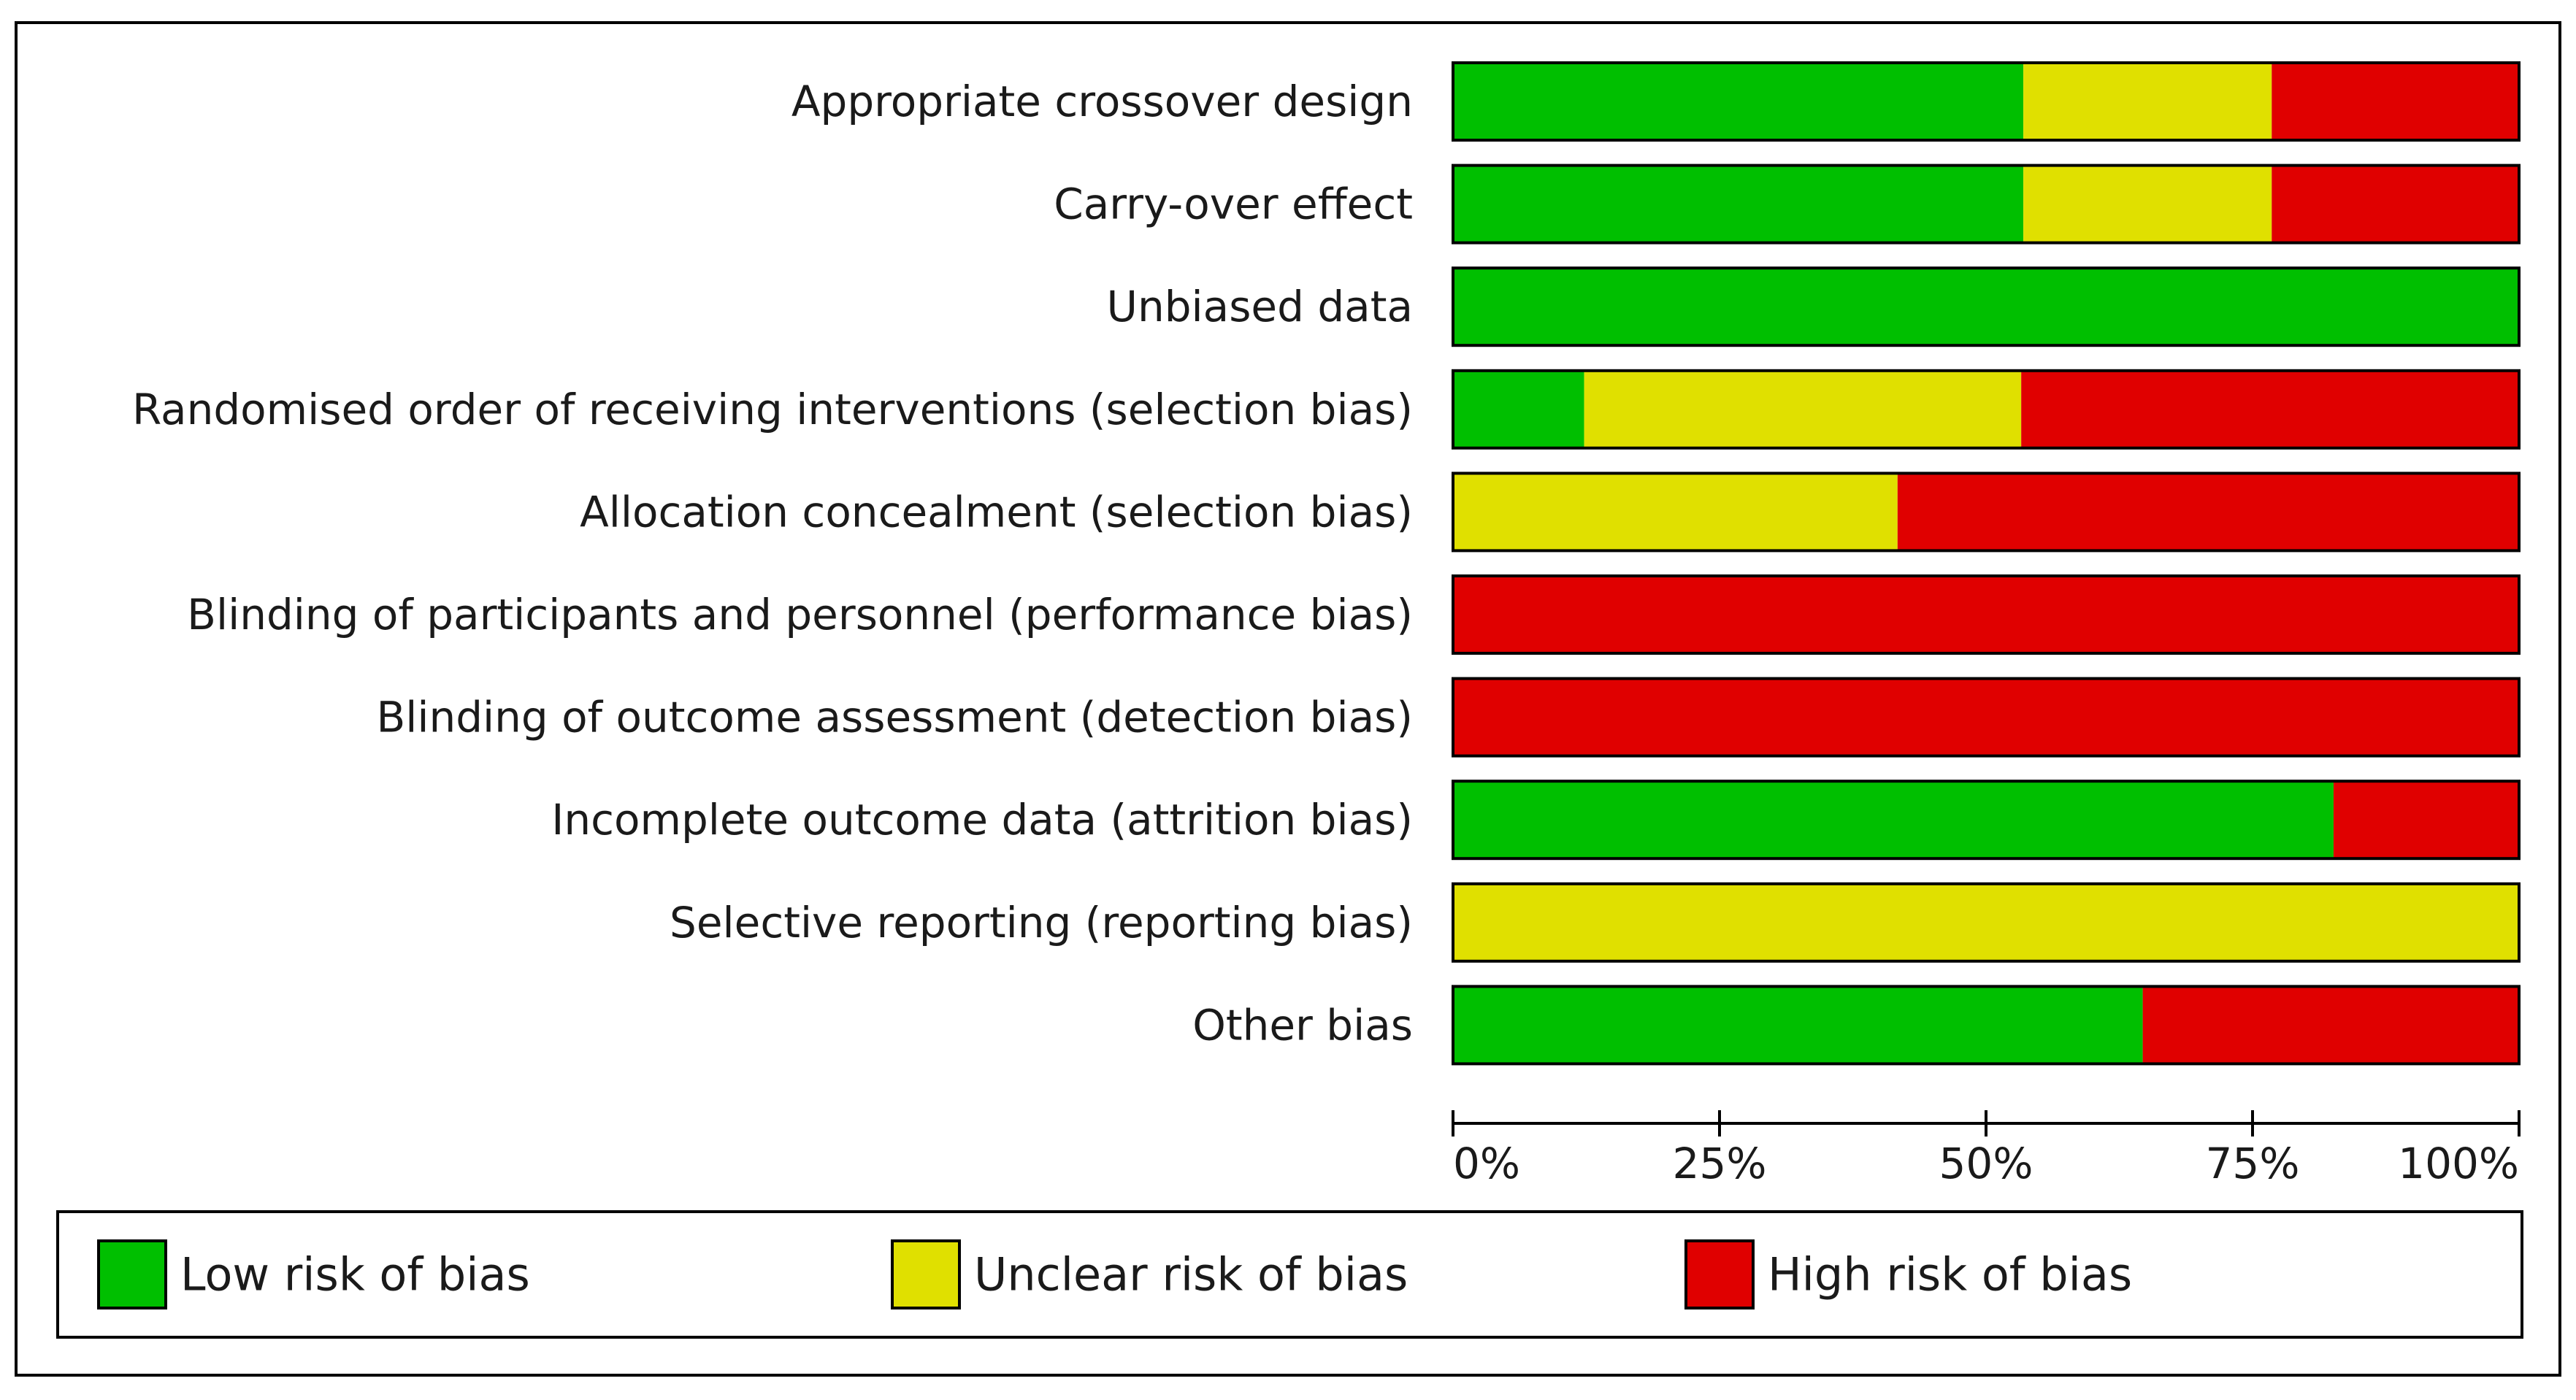 Image resolution: width=2576 pixels, height=1400 pixels. What do you see at coordinates (2253, 1163) in the screenshot?
I see `x-tick-label: 75%` at bounding box center [2253, 1163].